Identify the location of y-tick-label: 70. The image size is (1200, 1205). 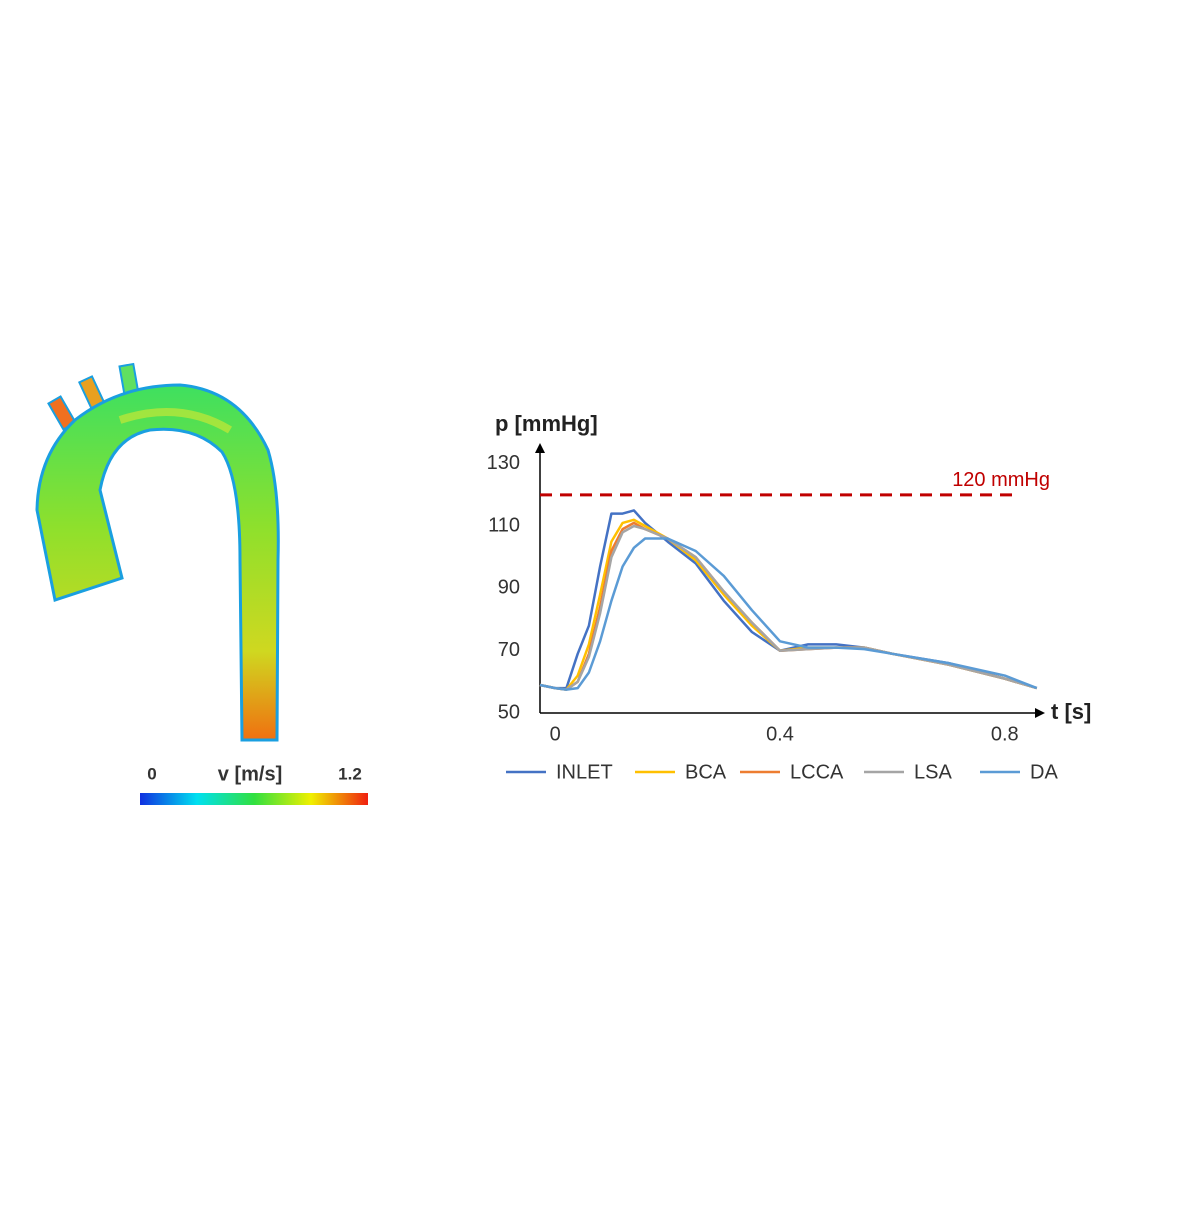
(509, 650).